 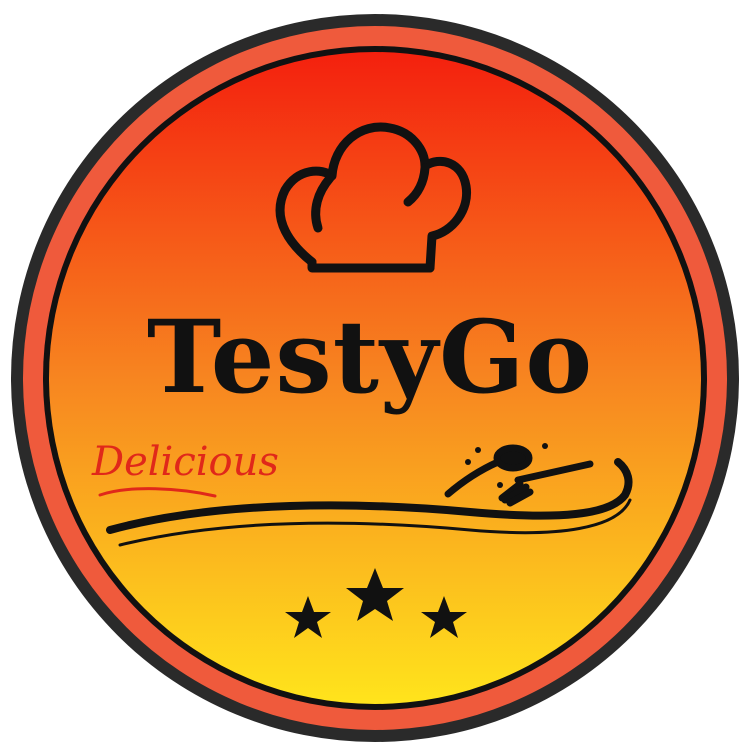 I want to click on swoosh-line, so click(x=369, y=496).